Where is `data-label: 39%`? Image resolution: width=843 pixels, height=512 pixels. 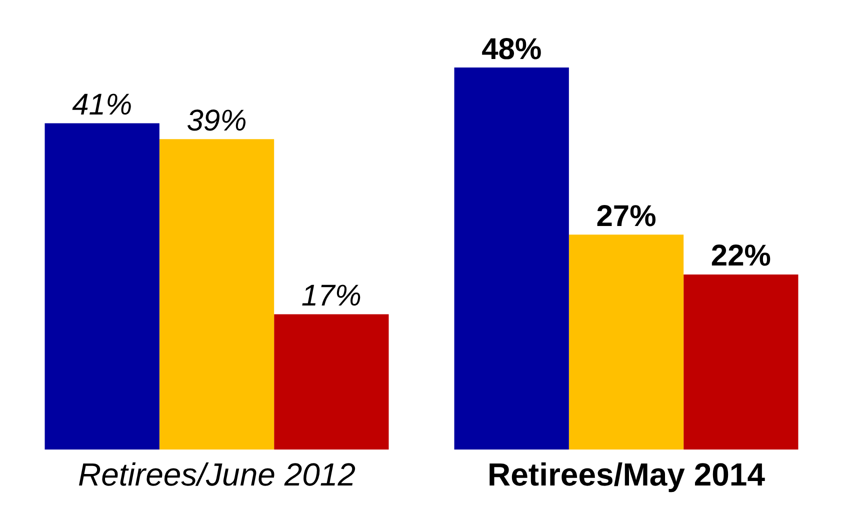
data-label: 39% is located at coordinates (216, 121).